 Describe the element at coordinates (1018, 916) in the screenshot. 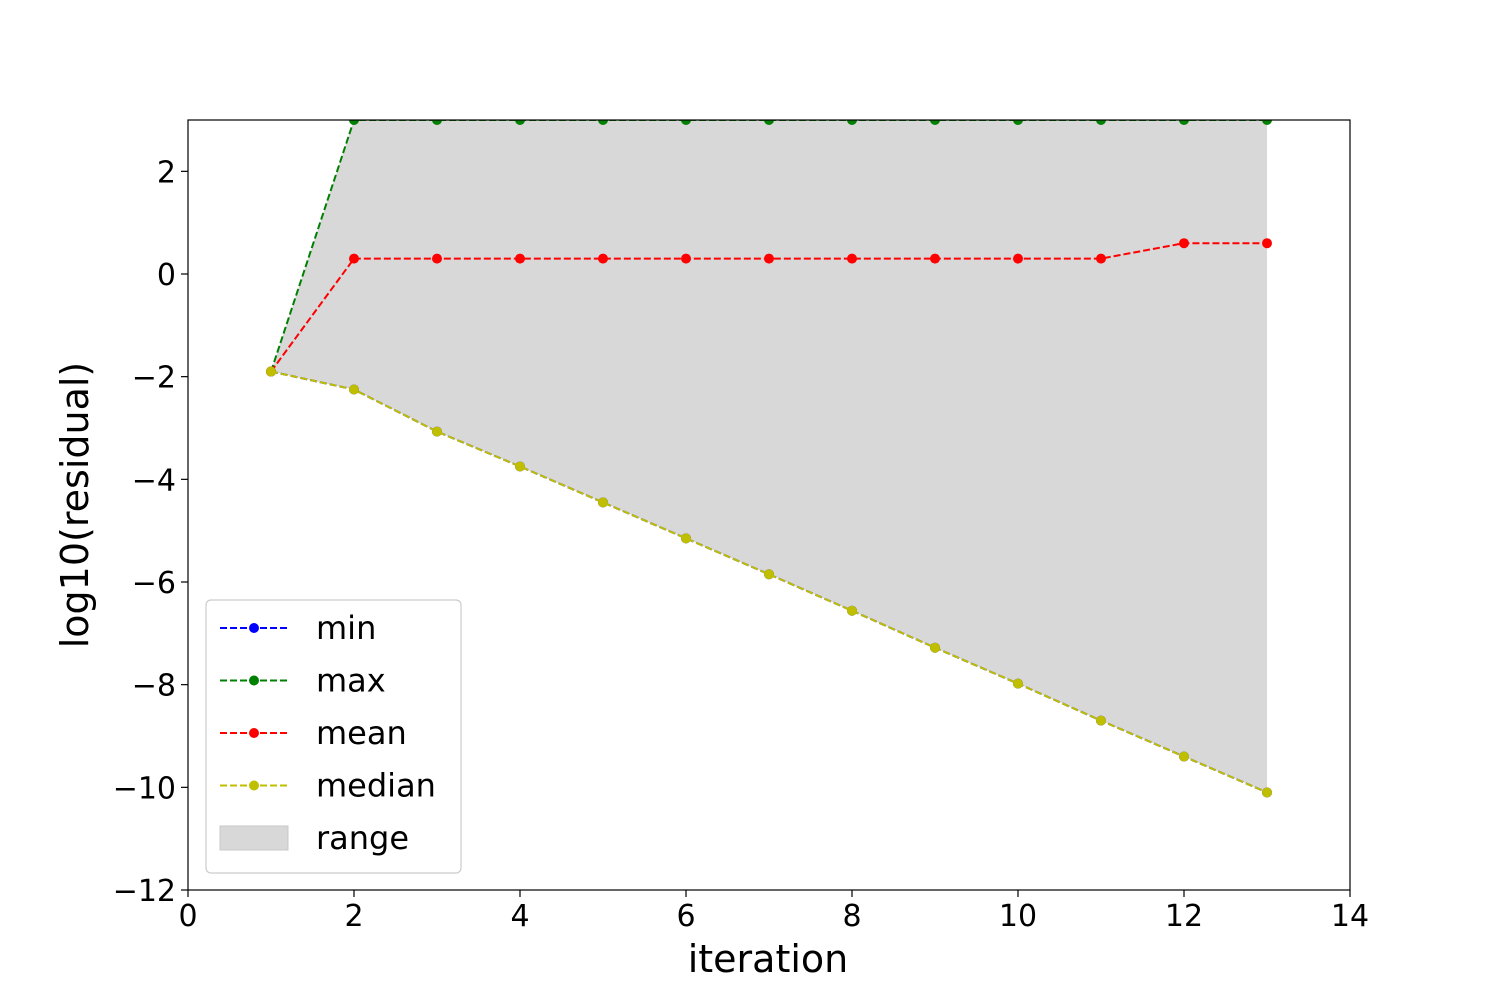

I see `x-tick-label-10: 10` at that location.